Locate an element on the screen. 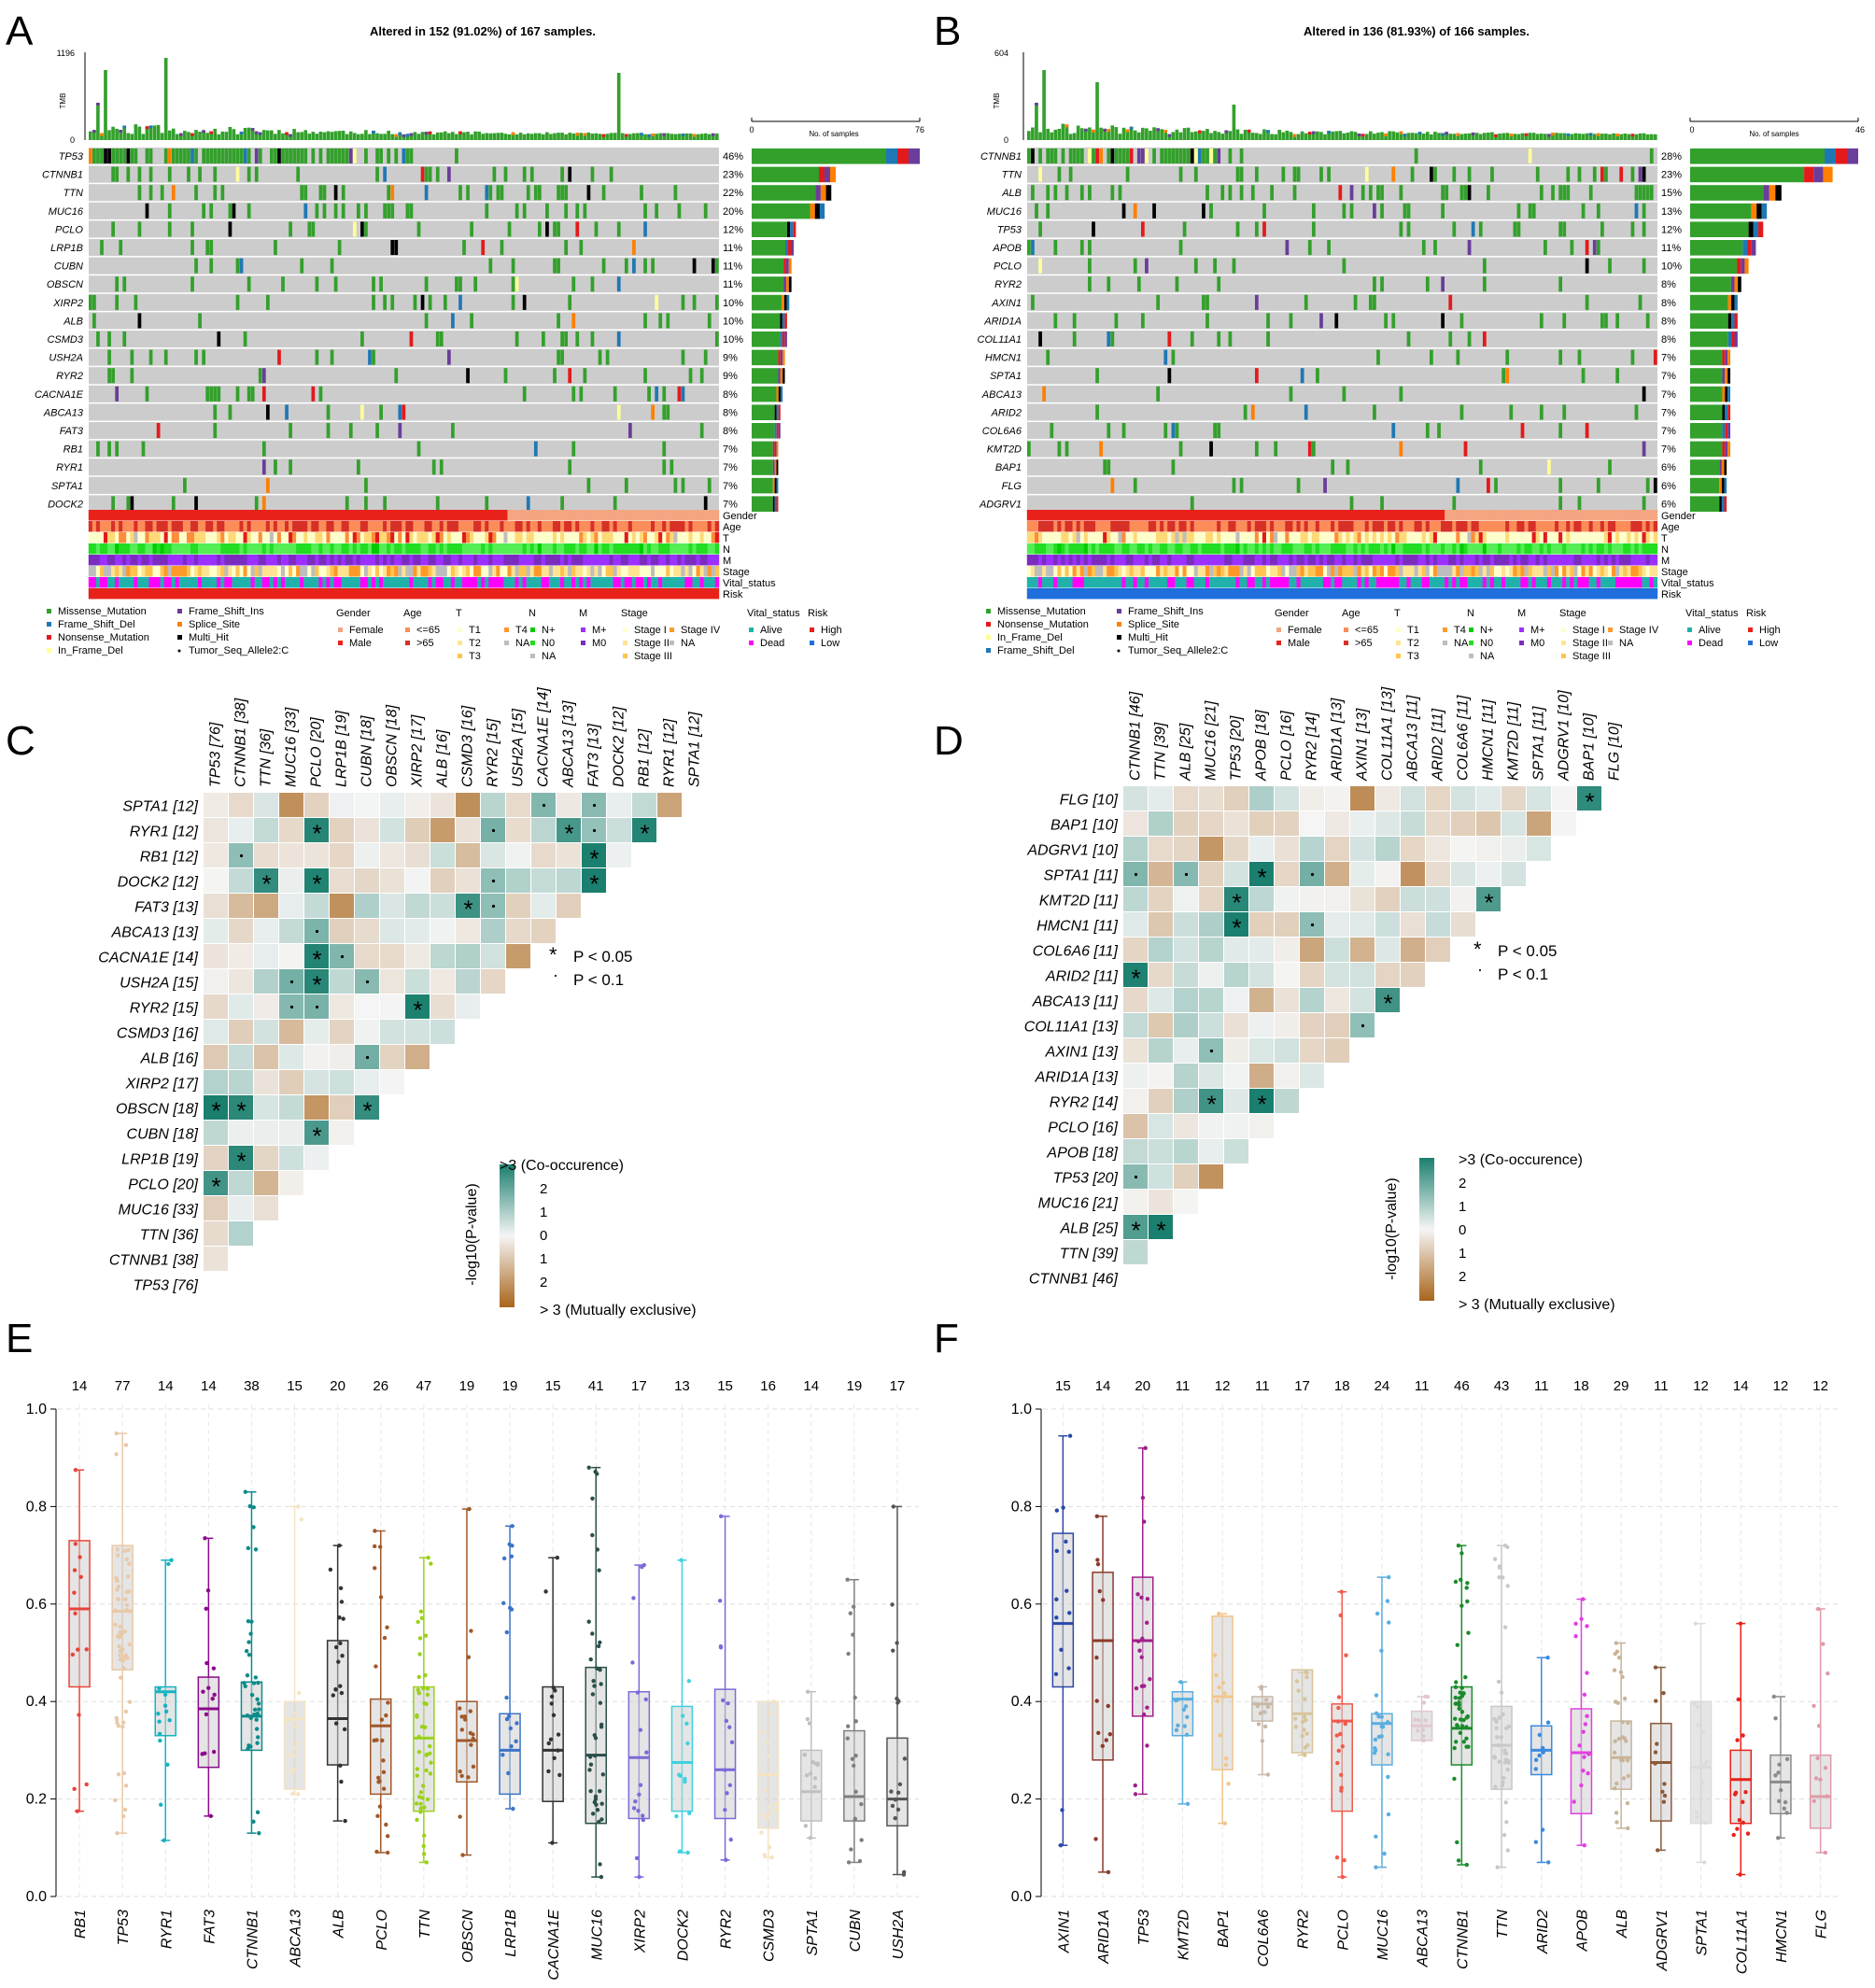  gene-count-bar-segment is located at coordinates (777, 394).